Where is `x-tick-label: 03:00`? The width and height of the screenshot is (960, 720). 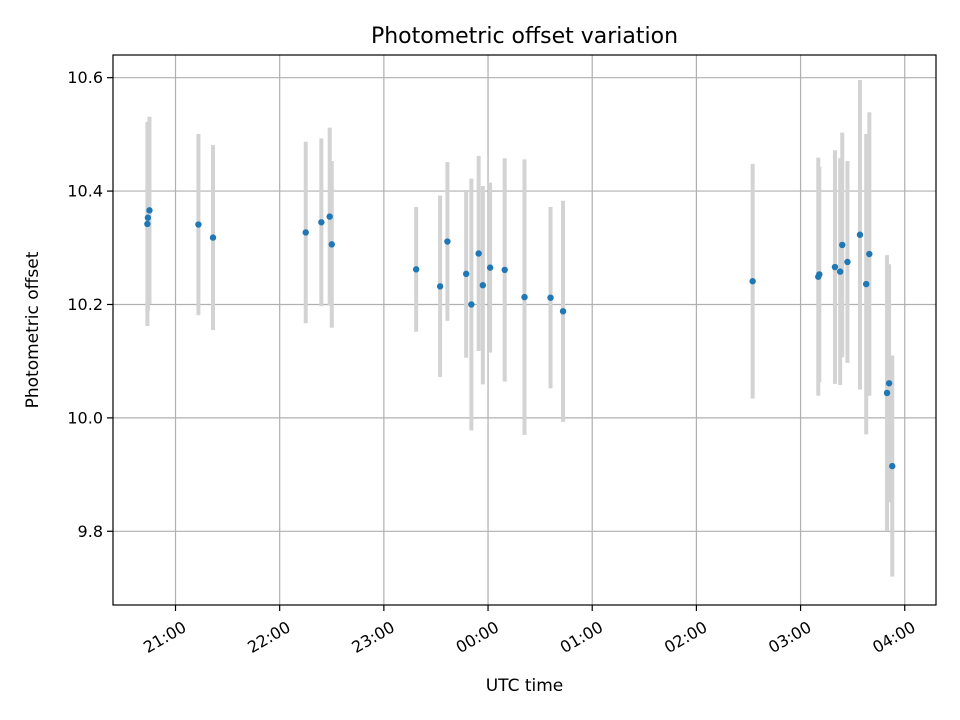 x-tick-label: 03:00 is located at coordinates (789, 637).